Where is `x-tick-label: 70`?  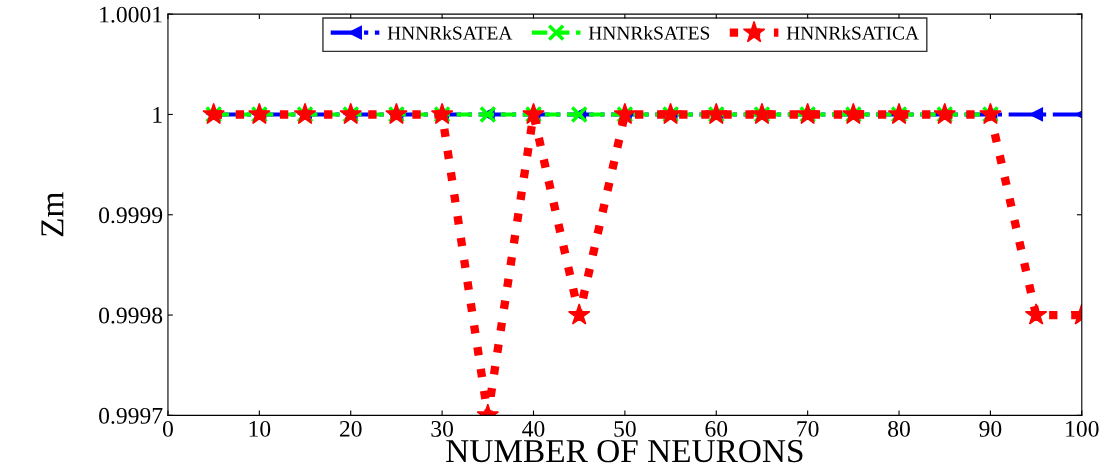 x-tick-label: 70 is located at coordinates (808, 428).